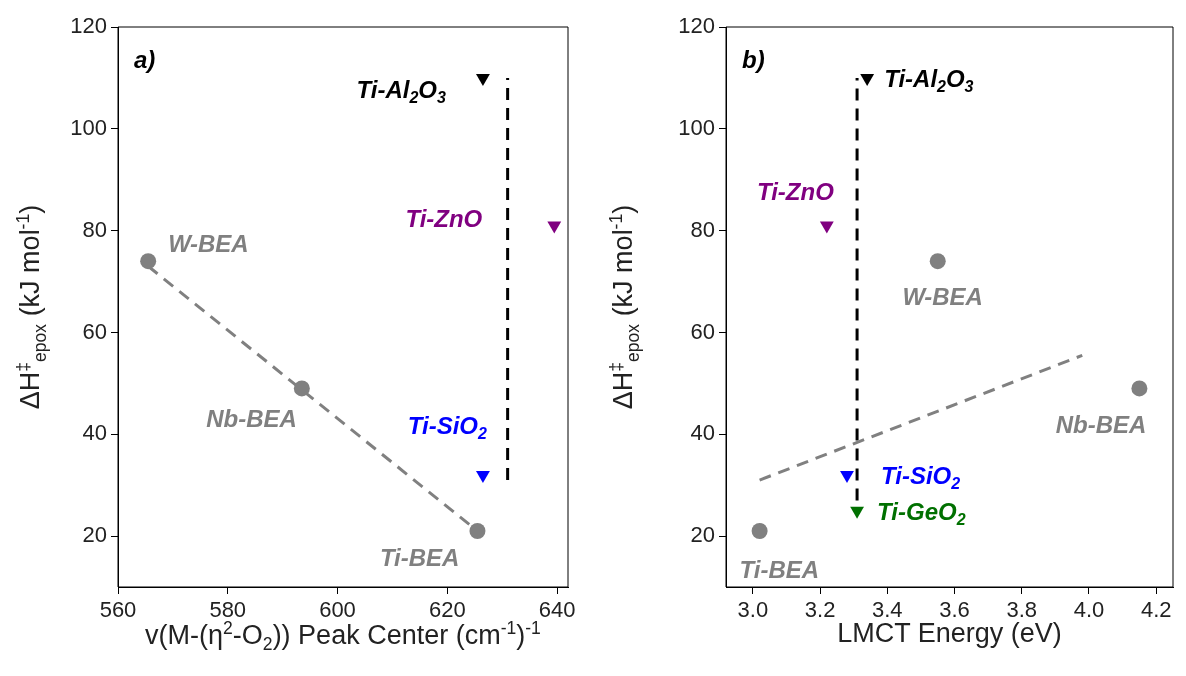 Image resolution: width=1186 pixels, height=676 pixels. What do you see at coordinates (1156, 610) in the screenshot?
I see `x-tick-label: 4.2` at bounding box center [1156, 610].